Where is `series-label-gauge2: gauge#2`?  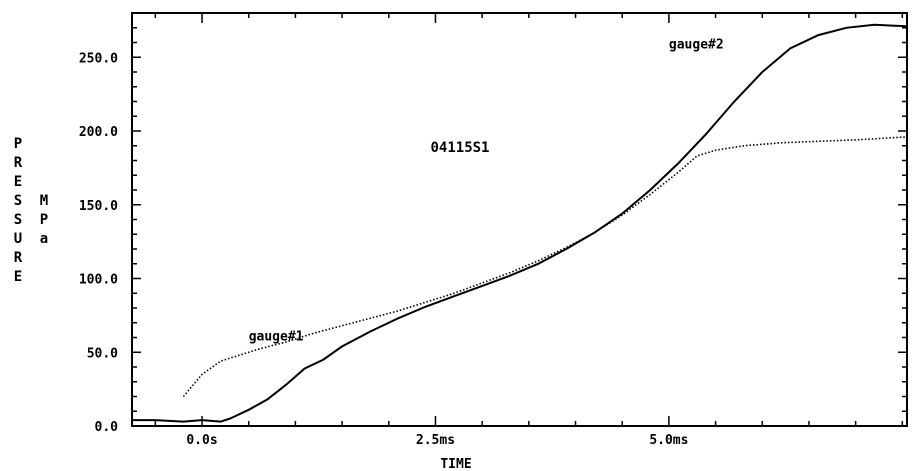 series-label-gauge2: gauge#2 is located at coordinates (696, 44).